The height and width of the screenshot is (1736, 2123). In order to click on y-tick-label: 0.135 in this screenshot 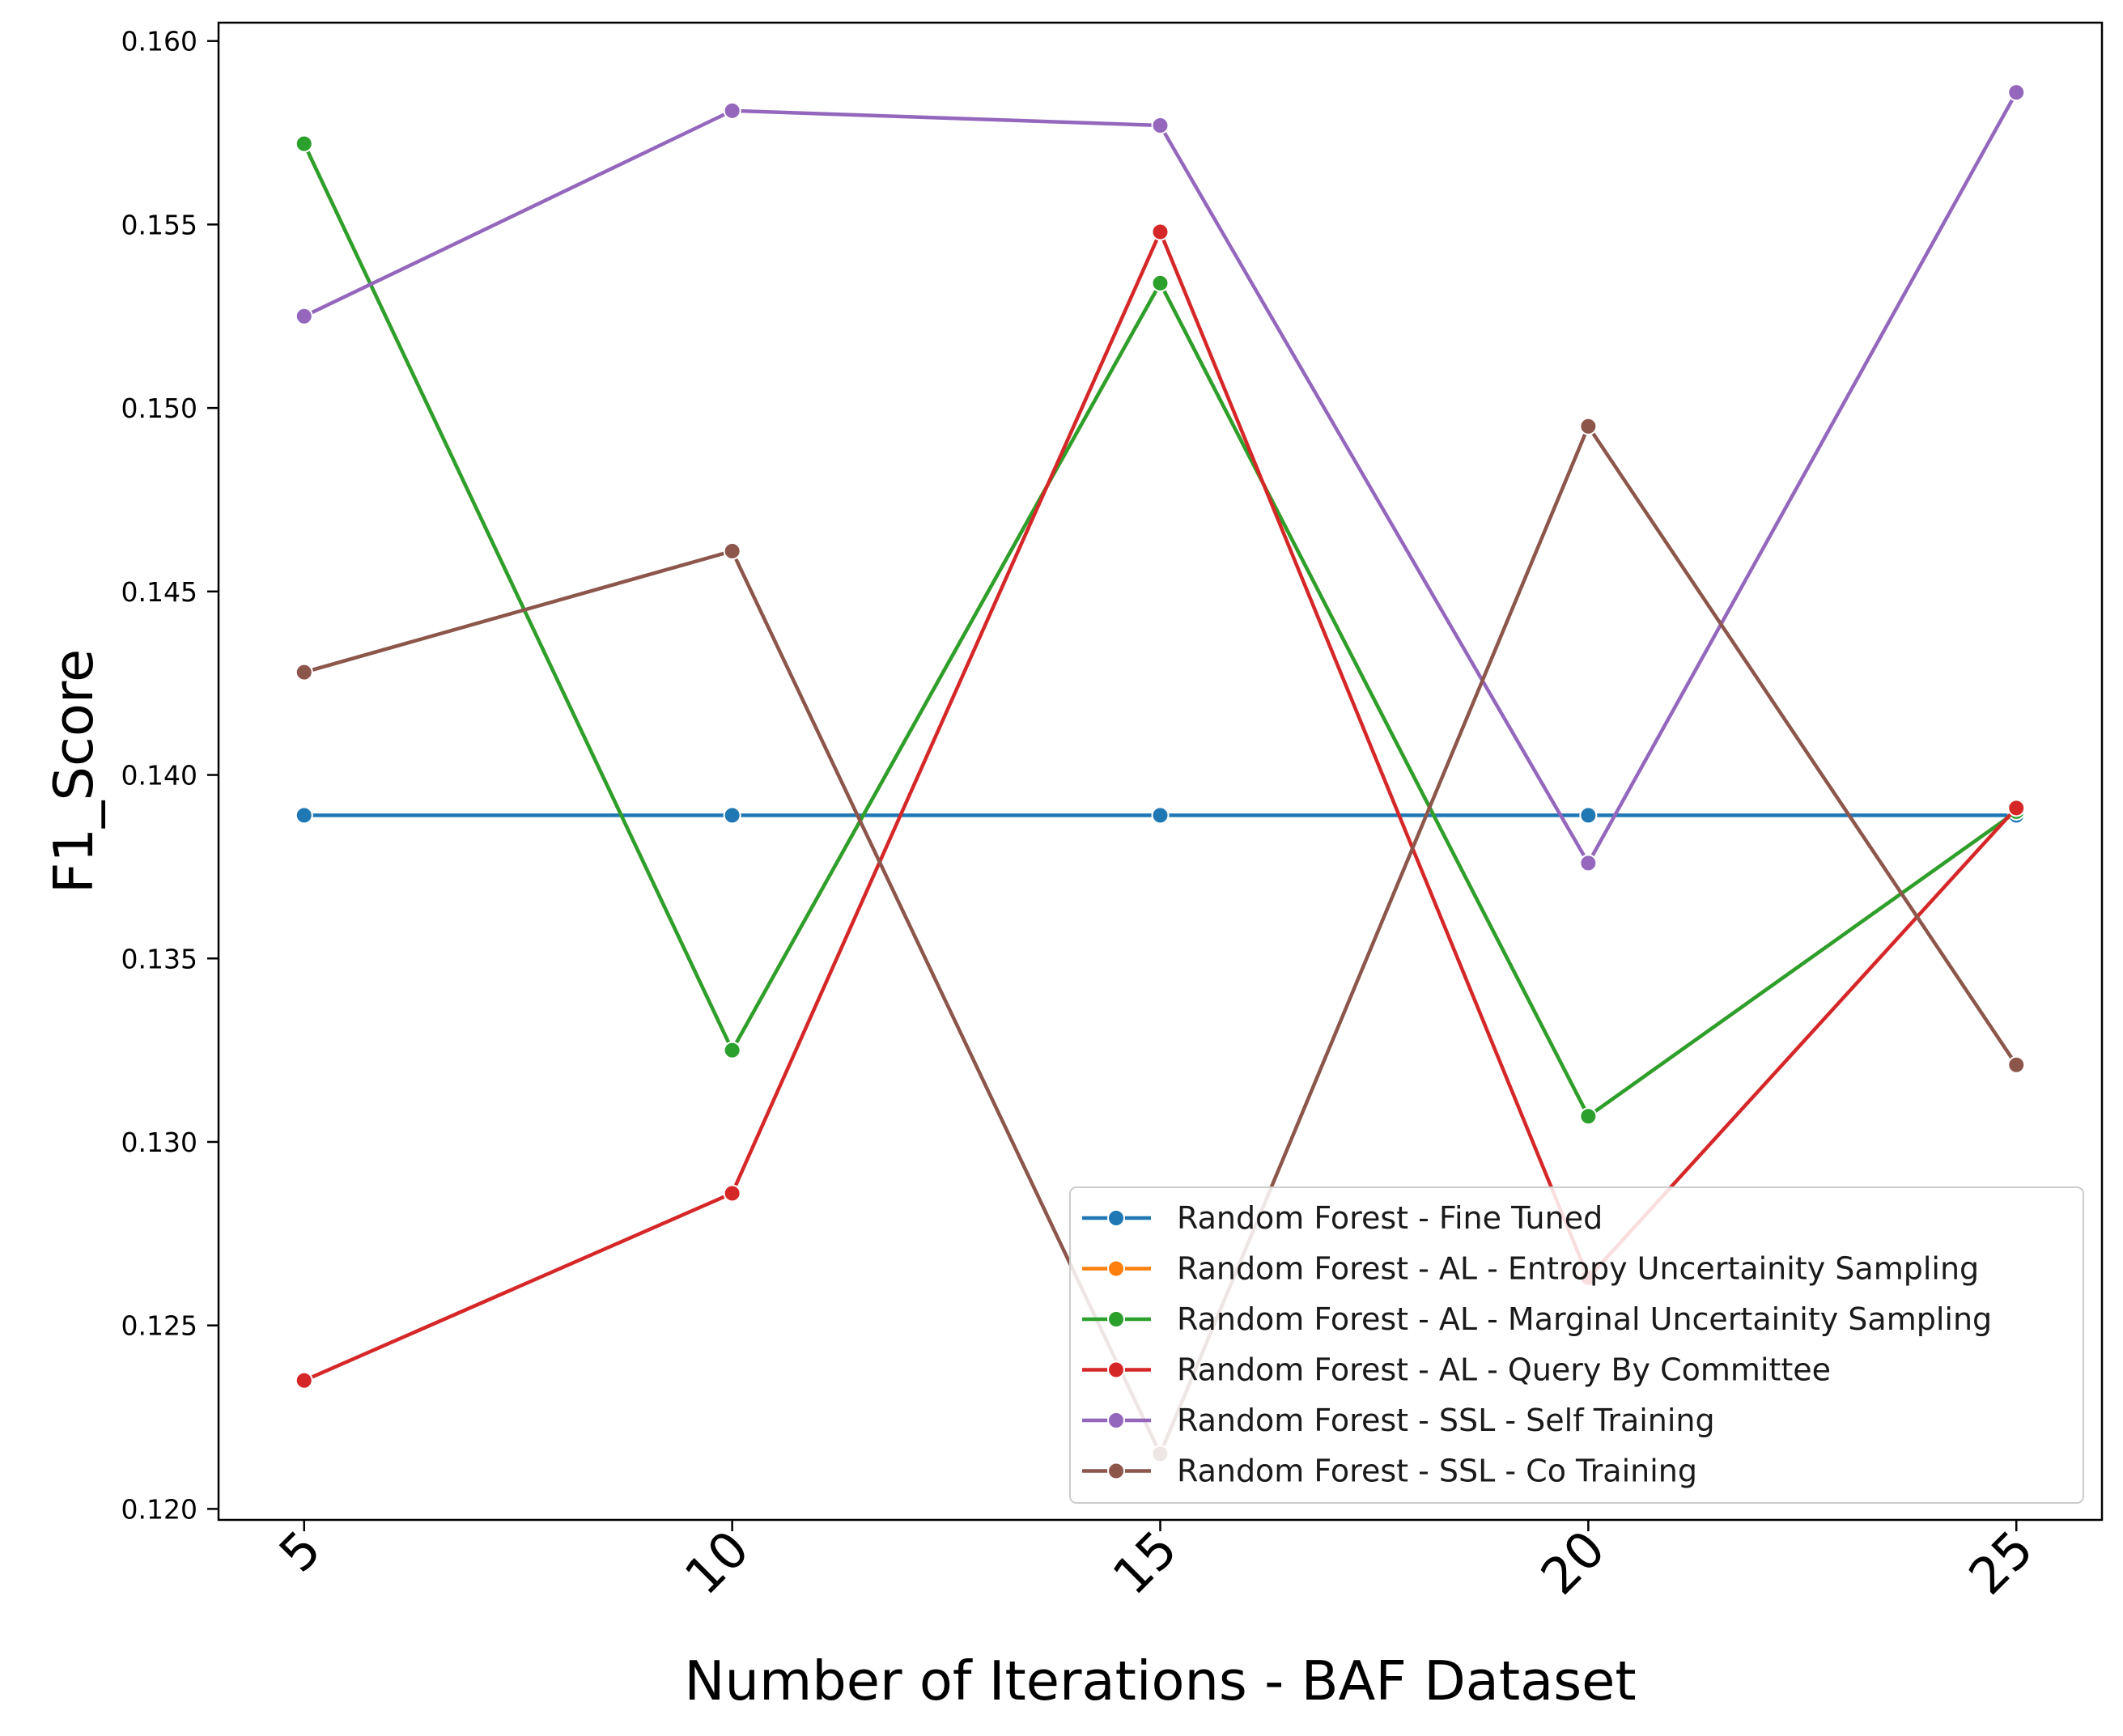, I will do `click(159, 958)`.